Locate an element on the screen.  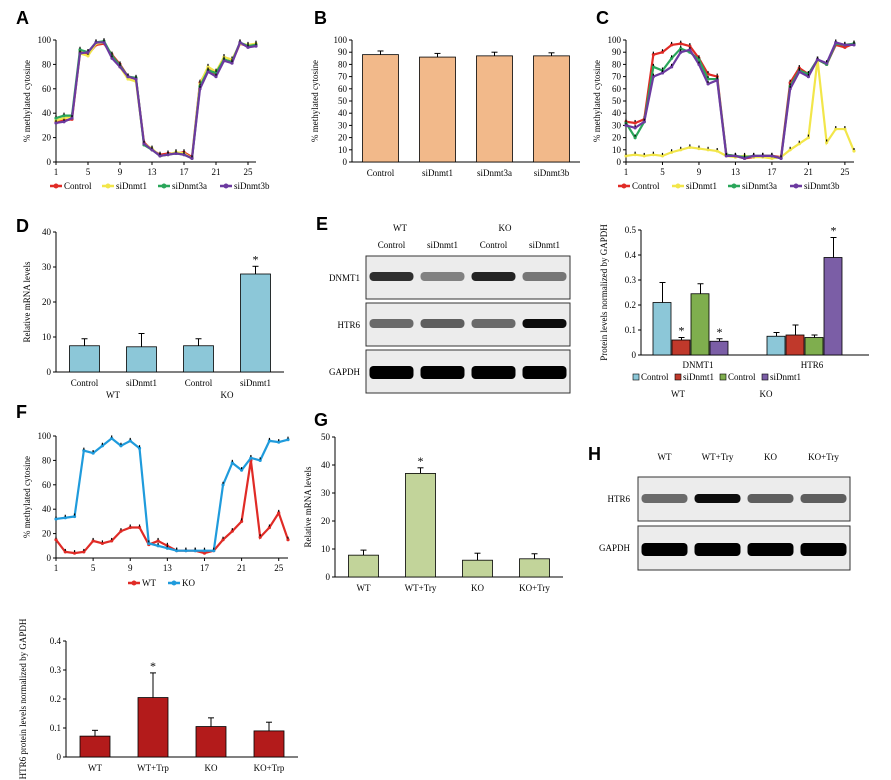
x-tick-label: siDnmt3a is located at coordinates (494, 173).